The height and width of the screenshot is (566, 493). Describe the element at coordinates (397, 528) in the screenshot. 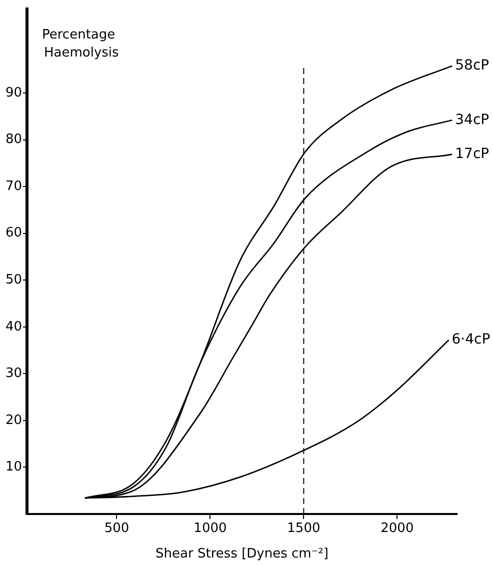

I see `x-tick-label: 2000` at that location.